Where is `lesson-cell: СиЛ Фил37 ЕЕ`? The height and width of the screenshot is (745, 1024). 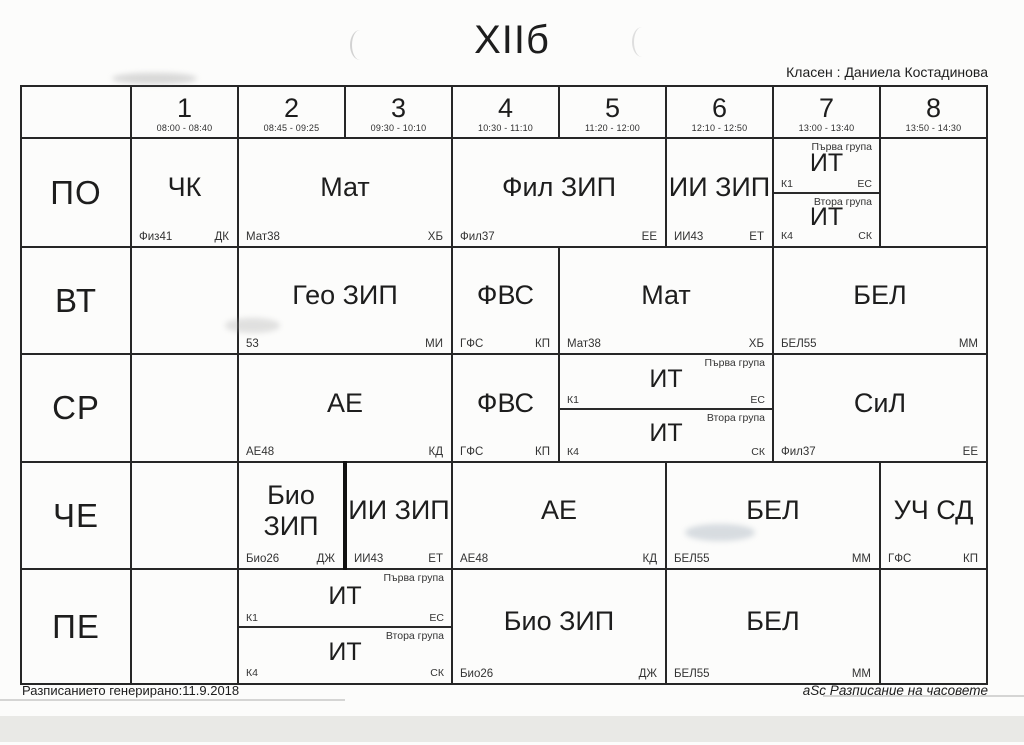
lesson-cell: СиЛ Фил37 ЕЕ is located at coordinates (880, 408).